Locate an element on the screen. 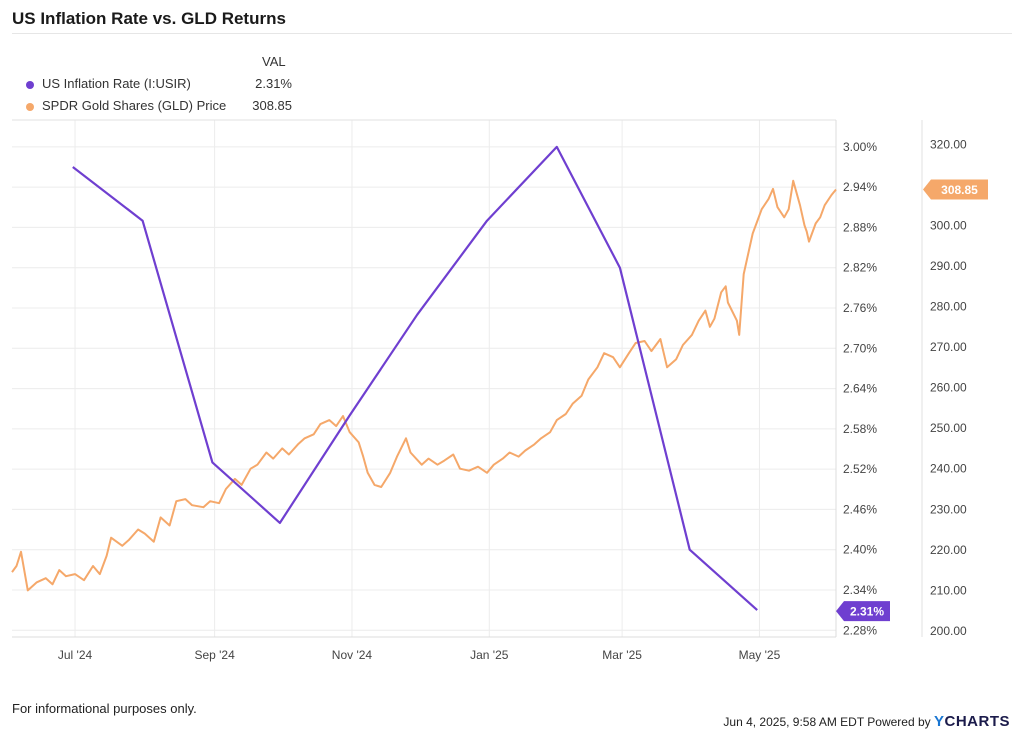 The image size is (1024, 737). y-right-tick-label: 300.00 is located at coordinates (948, 225).